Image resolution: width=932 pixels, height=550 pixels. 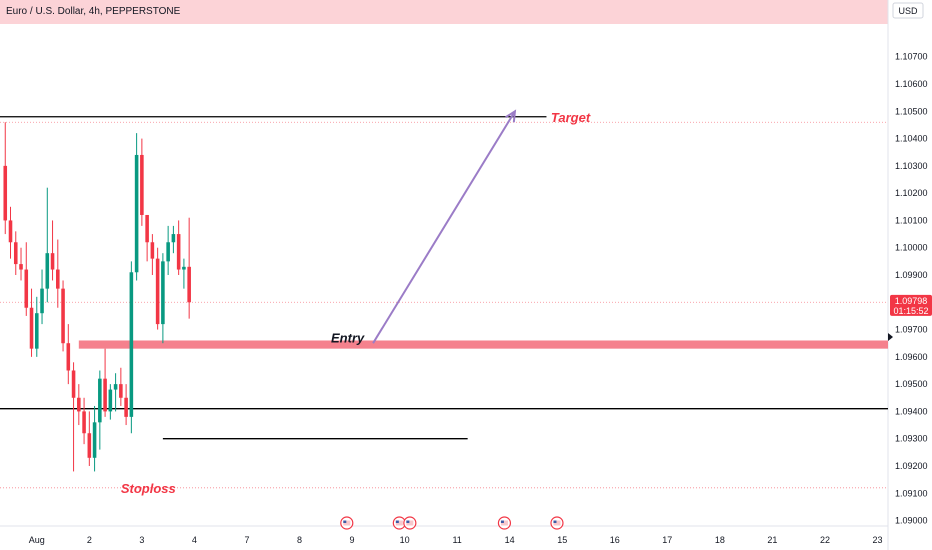 I want to click on time-tick-label: Aug, so click(x=37, y=540).